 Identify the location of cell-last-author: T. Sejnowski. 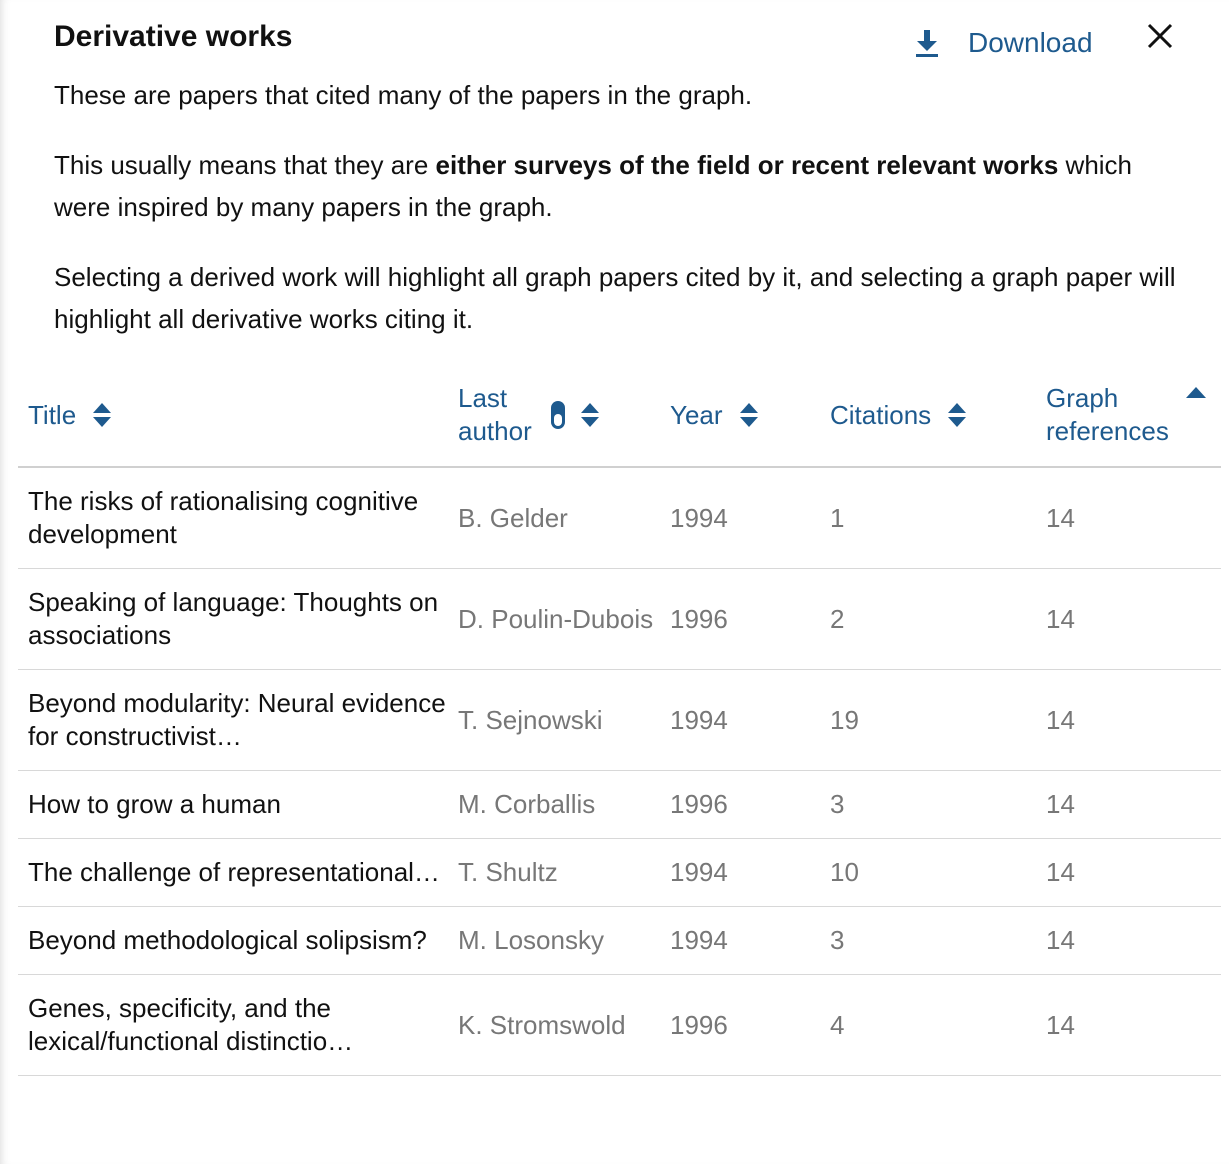
(554, 720).